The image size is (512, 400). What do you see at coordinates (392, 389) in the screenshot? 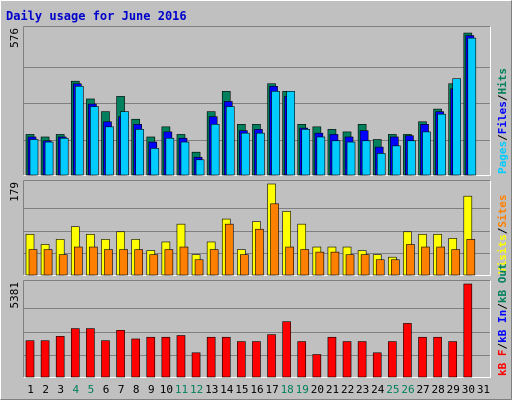
I see `x-tick-label-day-25: 25` at bounding box center [392, 389].